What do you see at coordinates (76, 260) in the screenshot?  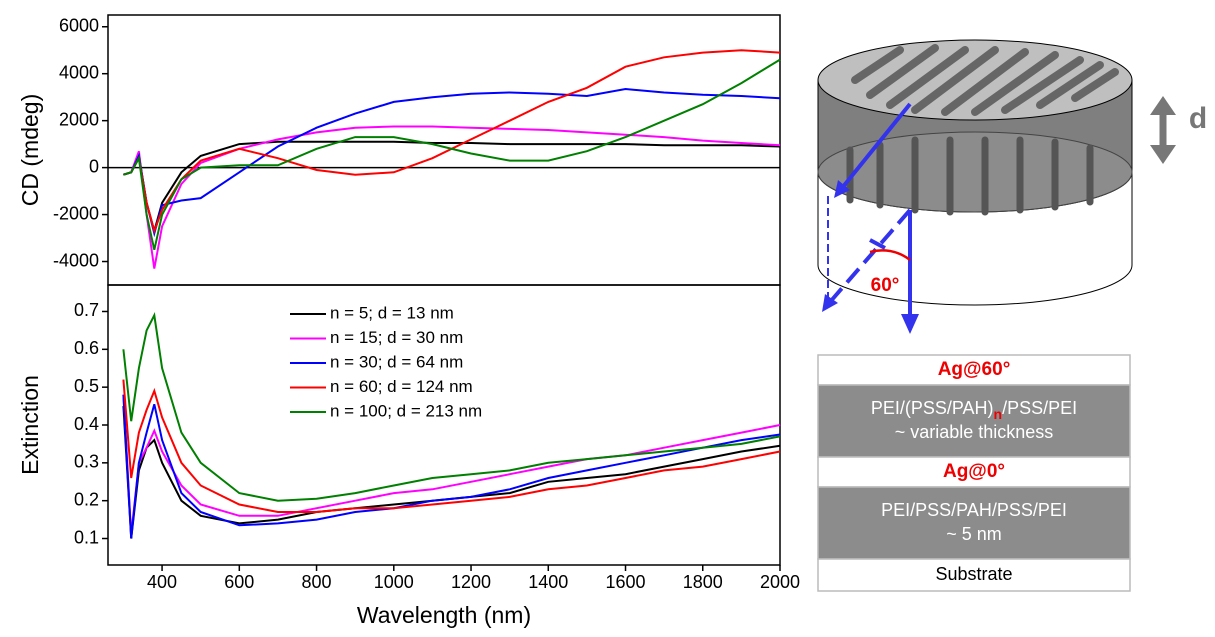 I see `y-tick-label: -4000` at bounding box center [76, 260].